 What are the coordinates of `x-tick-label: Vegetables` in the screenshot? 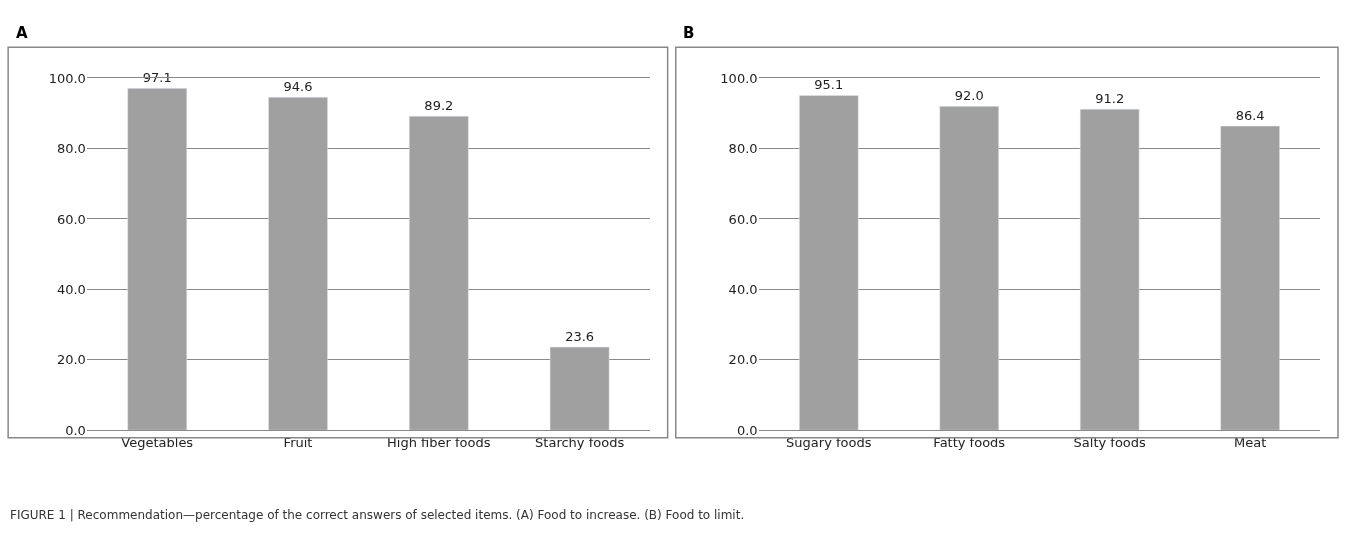 It's located at (157, 442).